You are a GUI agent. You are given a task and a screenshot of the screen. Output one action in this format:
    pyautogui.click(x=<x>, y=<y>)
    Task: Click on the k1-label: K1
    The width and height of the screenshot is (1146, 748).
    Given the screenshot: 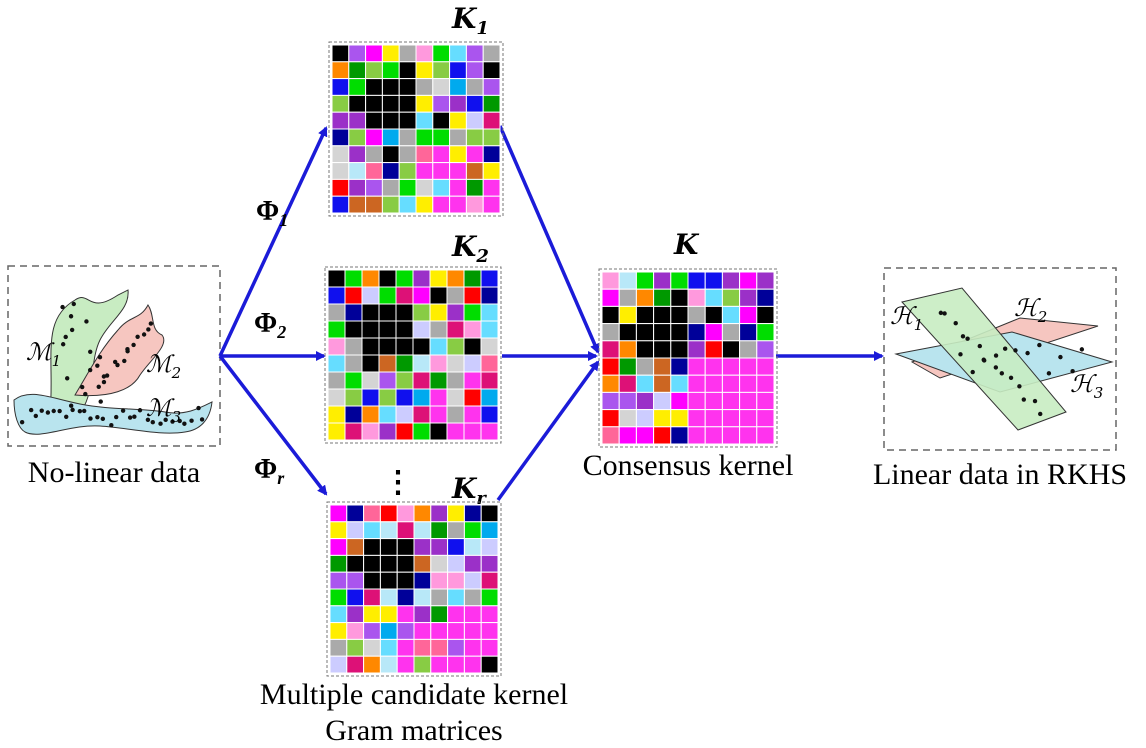 What is the action you would take?
    pyautogui.click(x=470, y=20)
    